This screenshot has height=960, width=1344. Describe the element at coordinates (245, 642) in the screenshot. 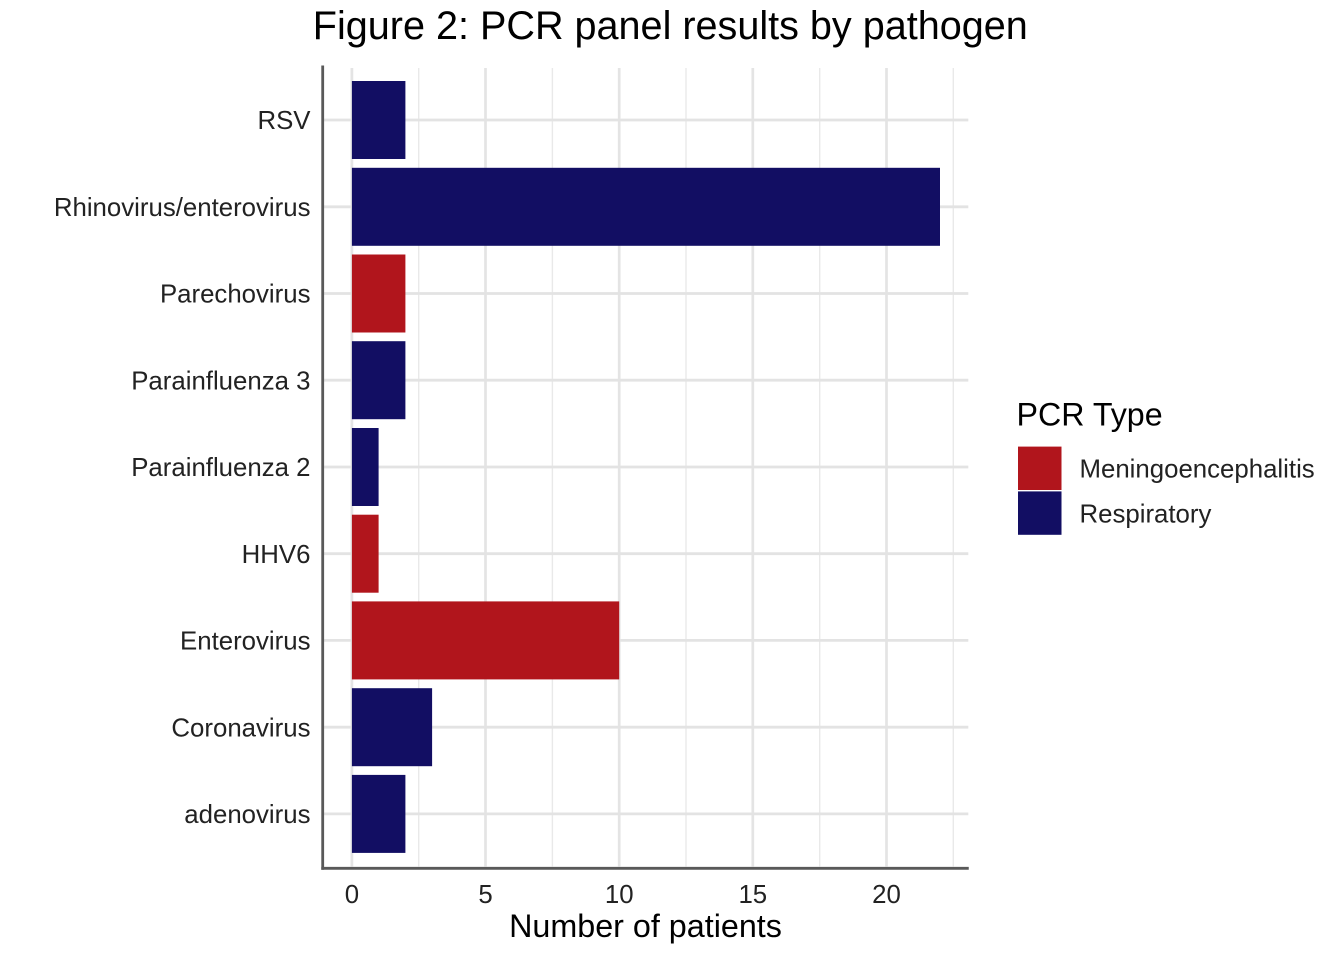

I see `svg-text: Enterovirus` at that location.